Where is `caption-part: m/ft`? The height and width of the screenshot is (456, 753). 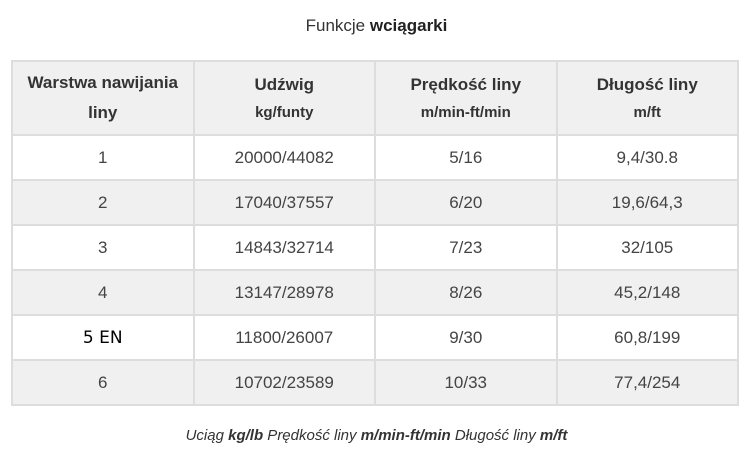
caption-part: m/ft is located at coordinates (553, 435).